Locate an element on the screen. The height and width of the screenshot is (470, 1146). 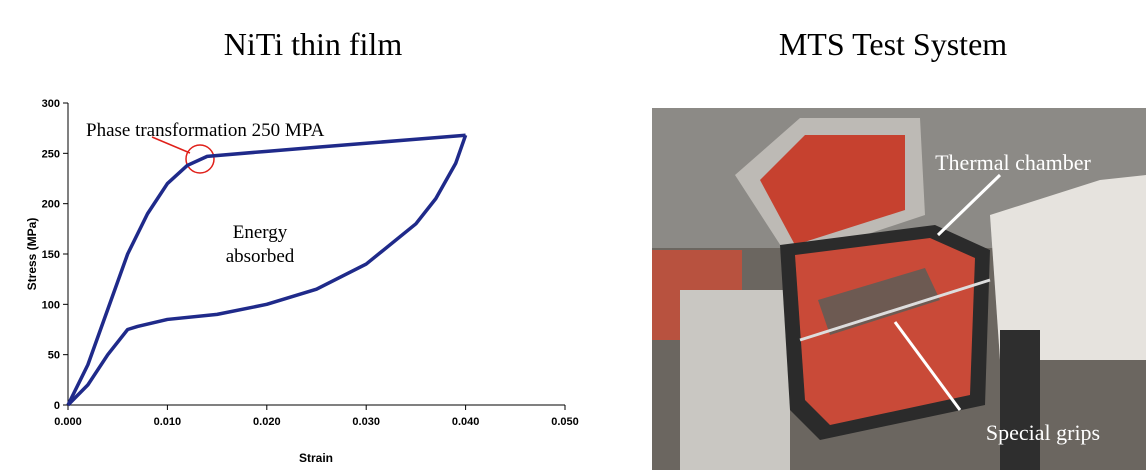
annotation-arrow is located at coordinates (171, 145).